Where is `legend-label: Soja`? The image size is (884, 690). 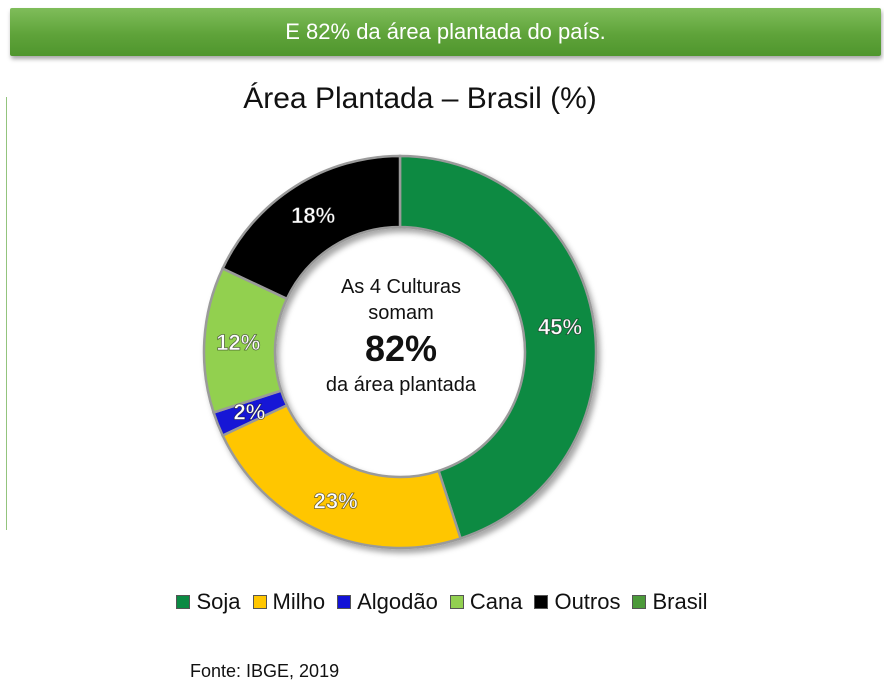 legend-label: Soja is located at coordinates (218, 601).